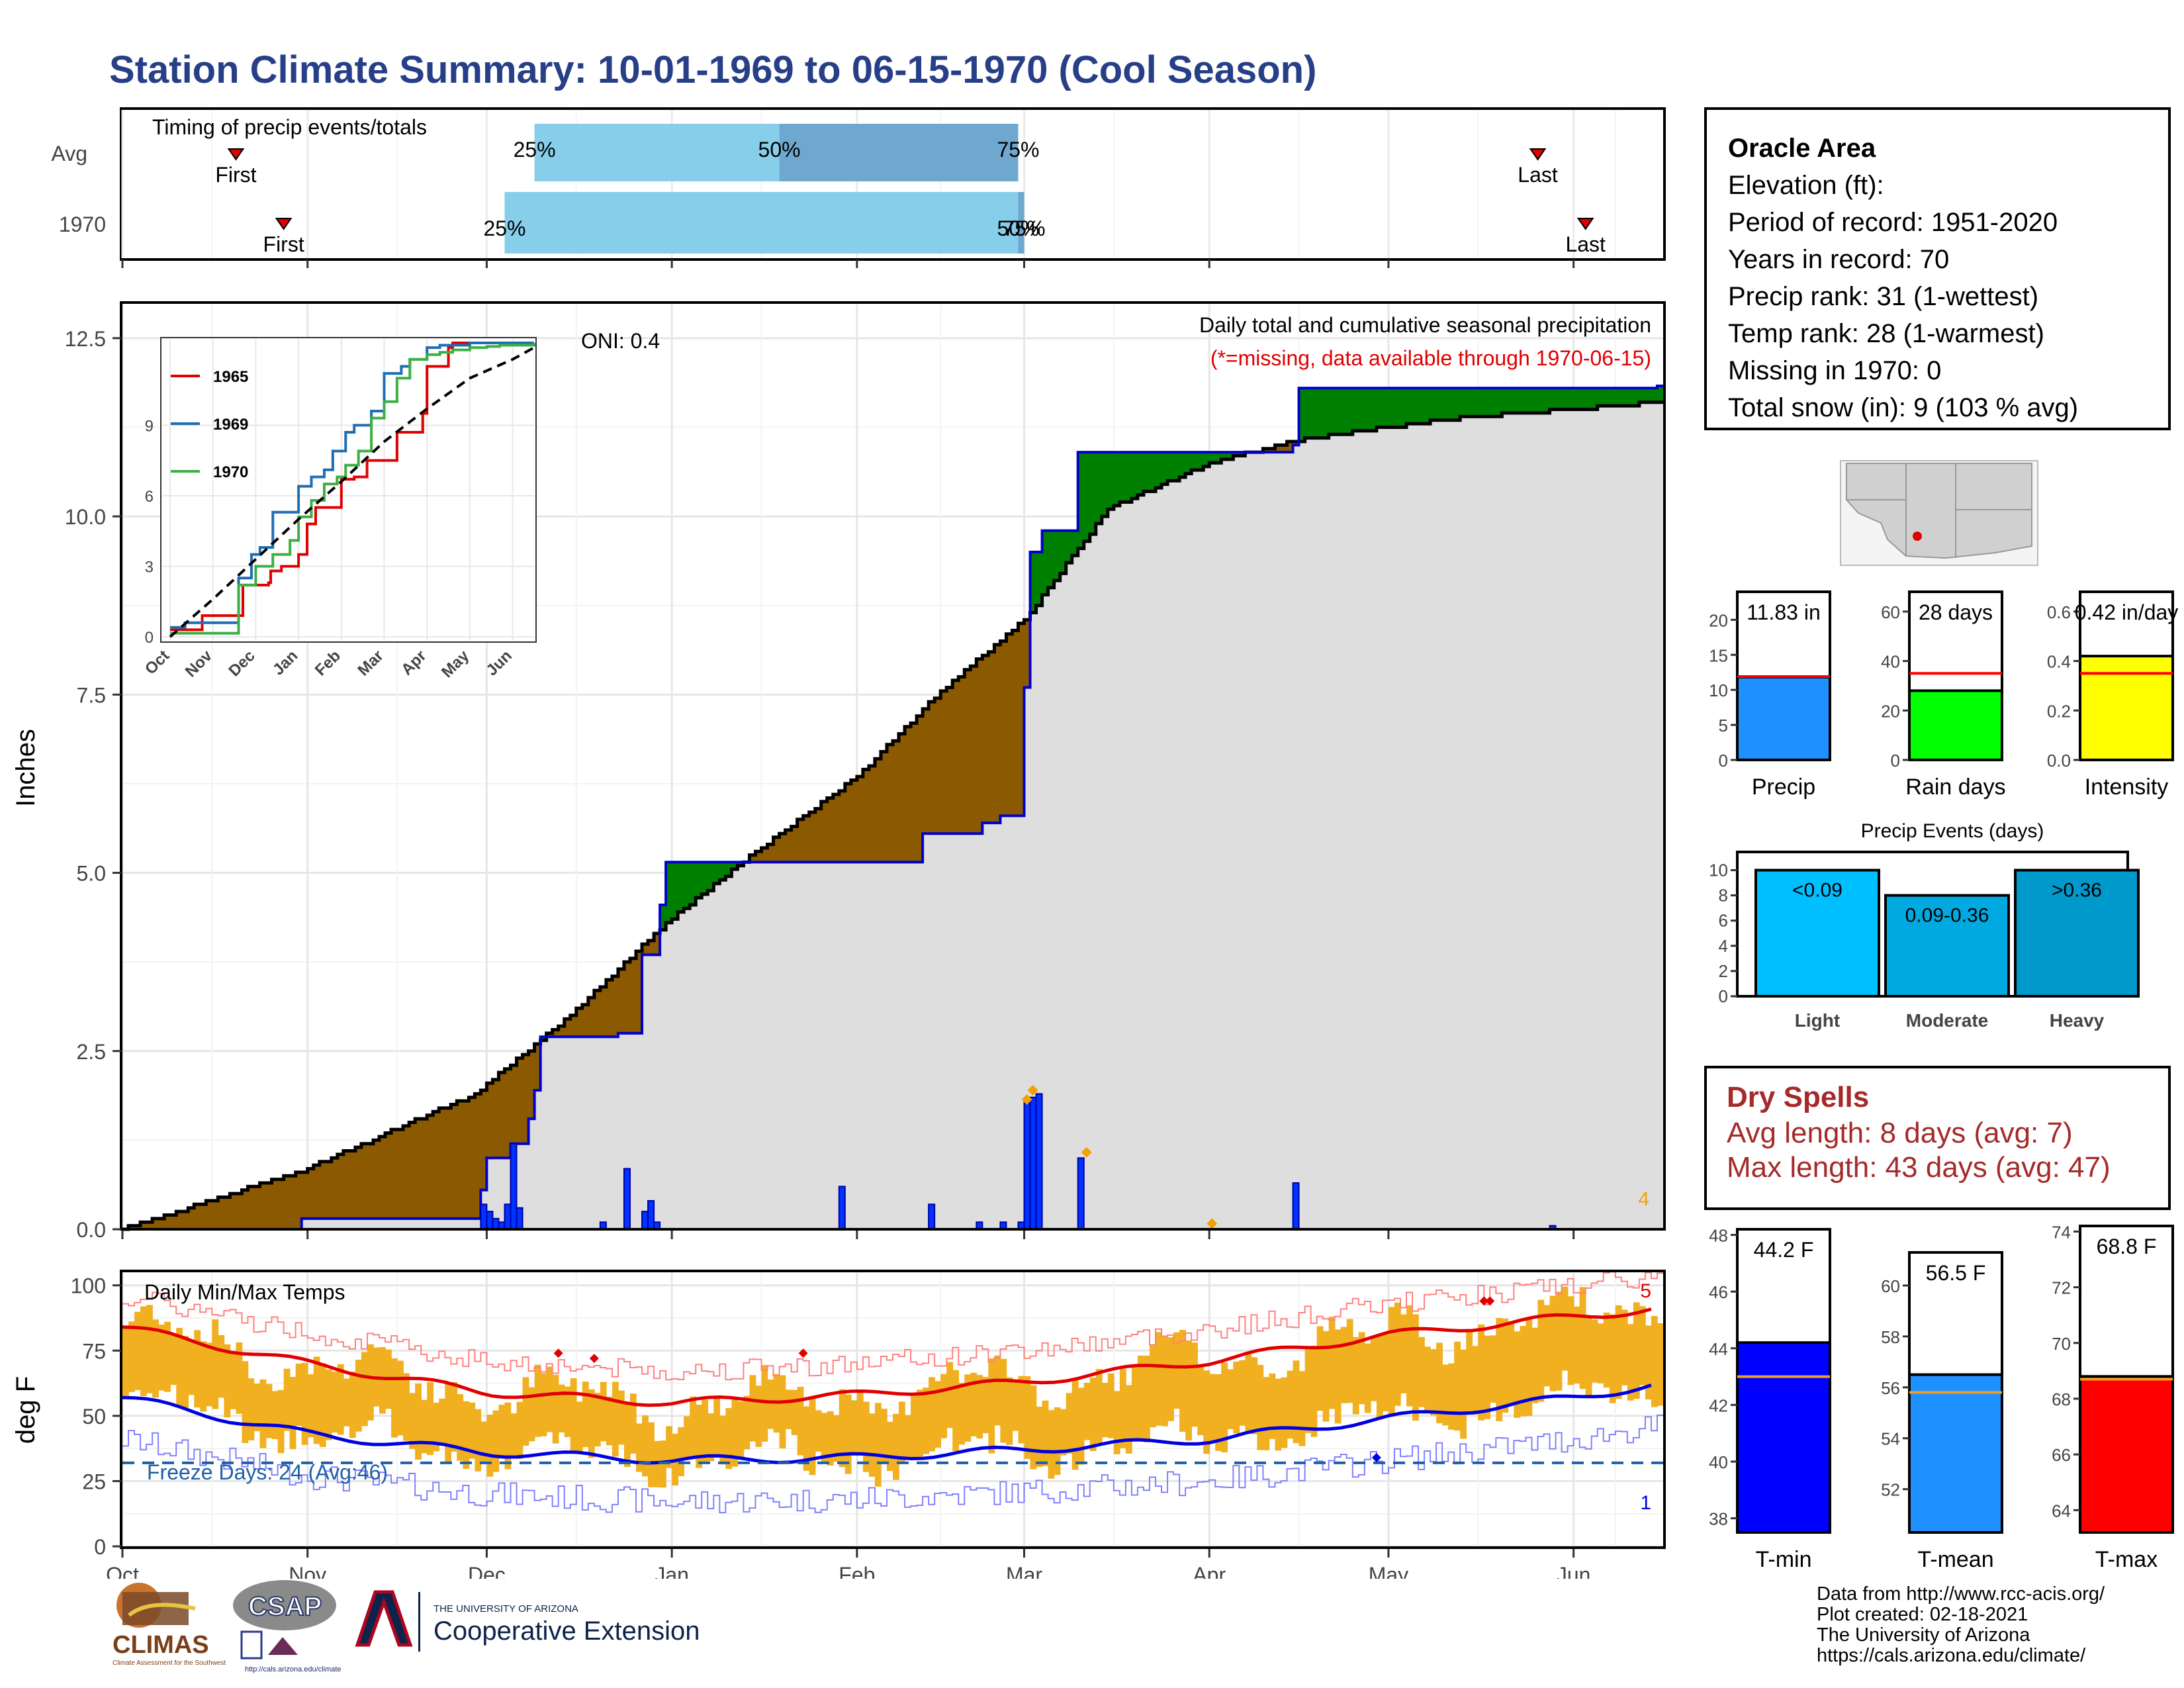 The image size is (2184, 1688). I want to click on y-tick-label: 52, so click(1891, 1490).